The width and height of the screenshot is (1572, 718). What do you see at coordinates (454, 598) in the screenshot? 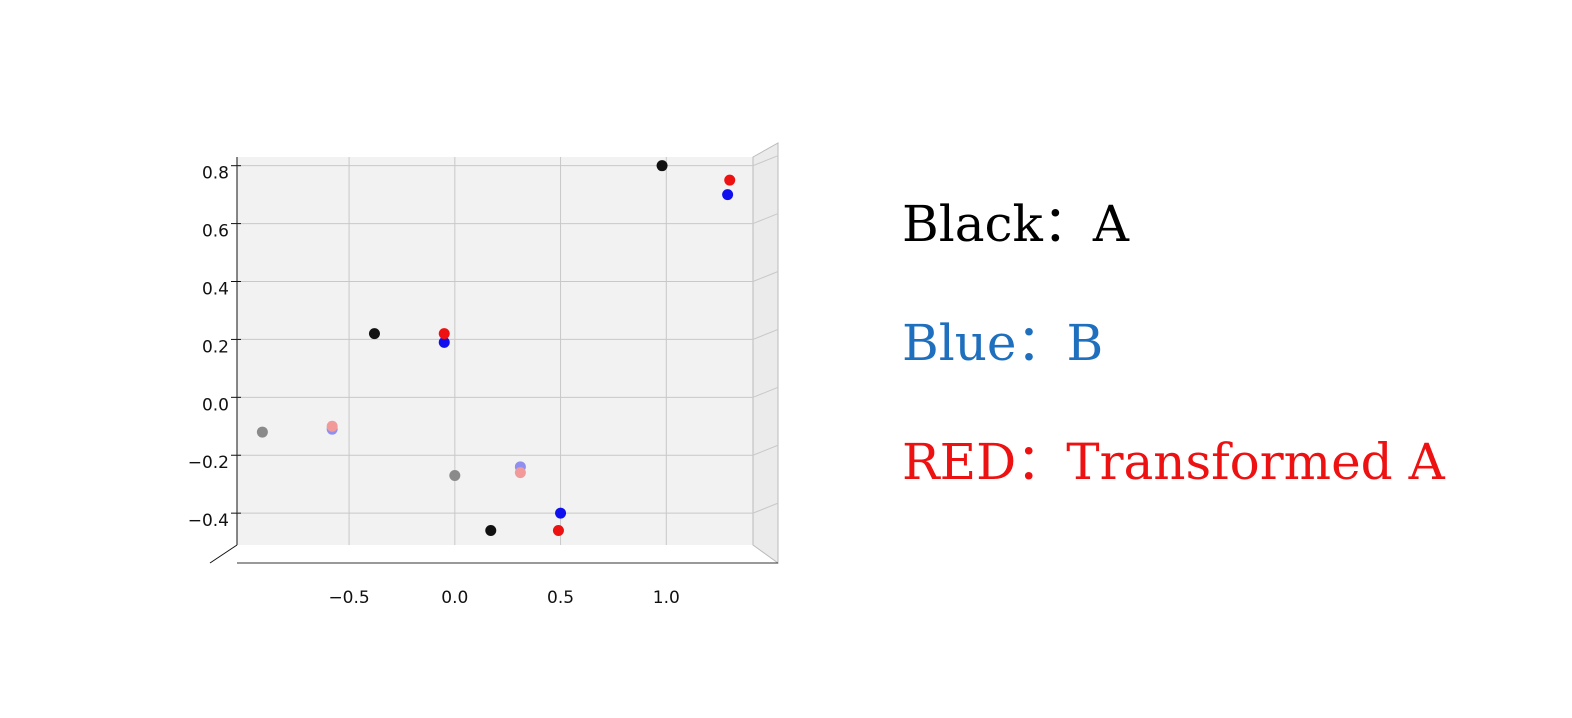
I see `x-tick-label: 0.0` at bounding box center [454, 598].